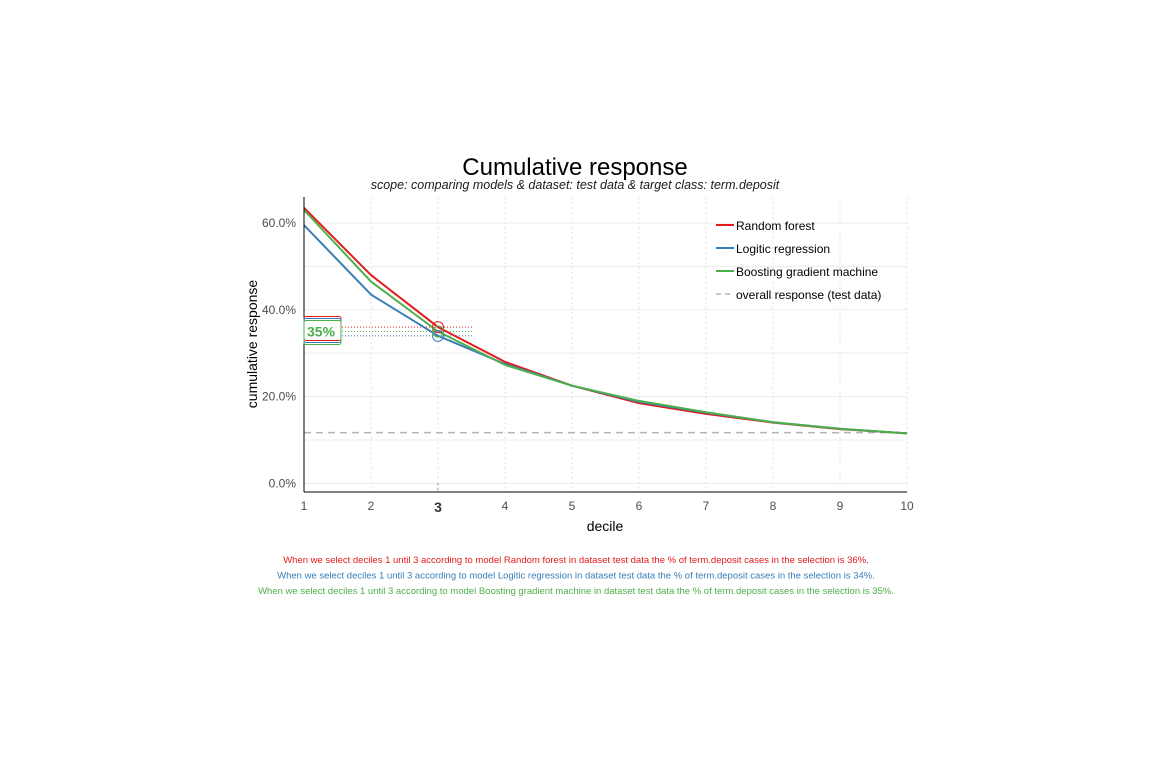  I want to click on x-tick-label: 10, so click(907, 506).